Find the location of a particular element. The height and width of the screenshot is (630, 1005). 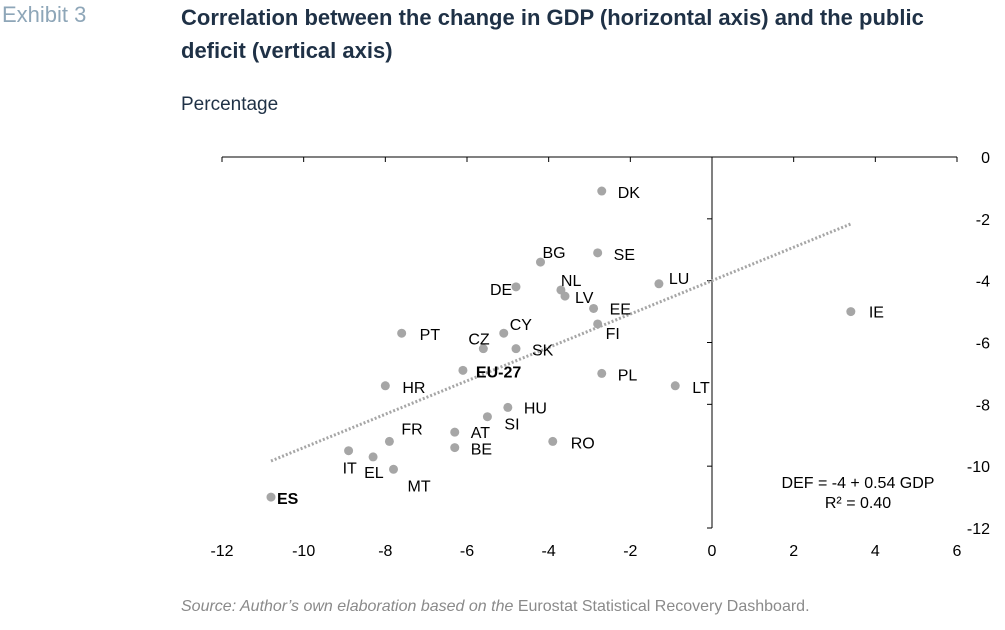

x-tick-label: 0 is located at coordinates (712, 551).